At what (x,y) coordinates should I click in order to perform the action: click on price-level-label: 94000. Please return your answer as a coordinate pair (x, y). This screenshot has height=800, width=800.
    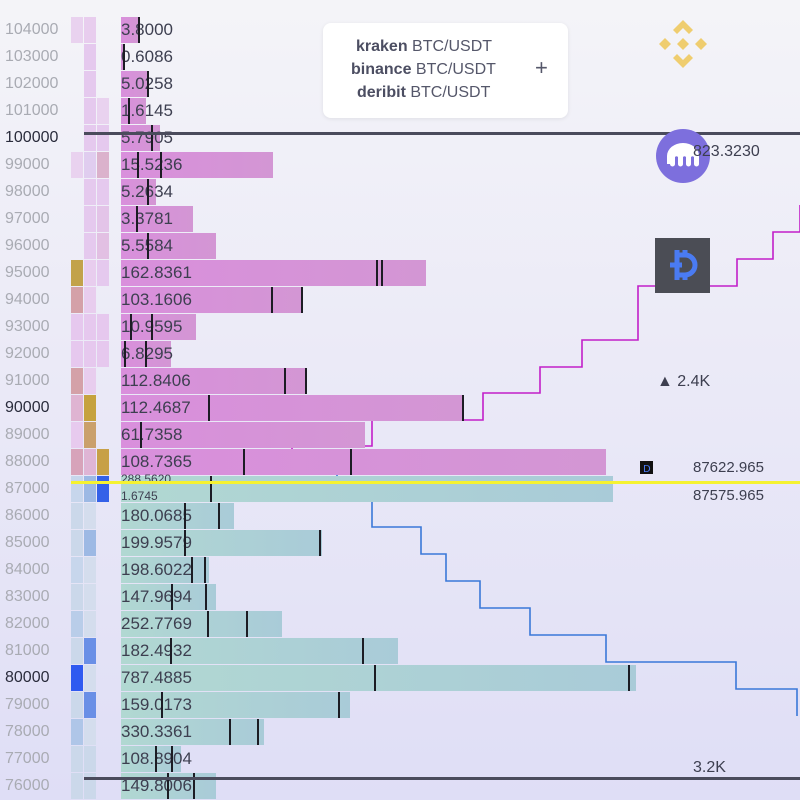
    Looking at the image, I should click on (27, 299).